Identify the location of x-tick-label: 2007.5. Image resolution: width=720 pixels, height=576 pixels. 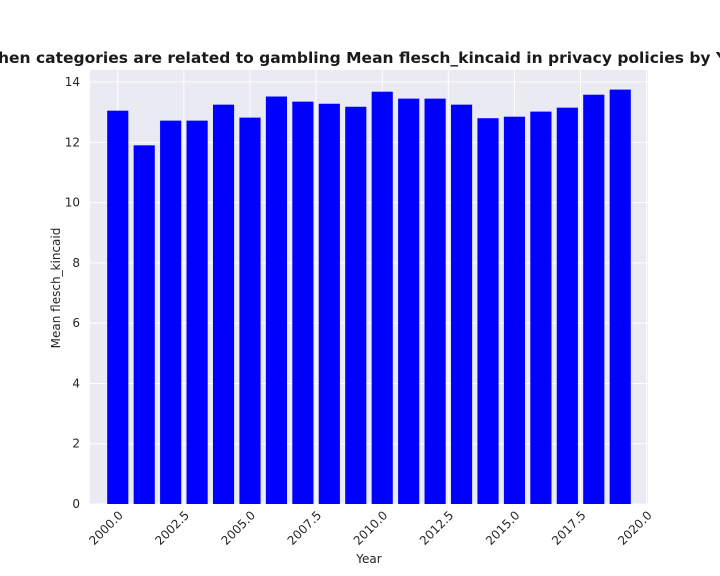
(305, 528).